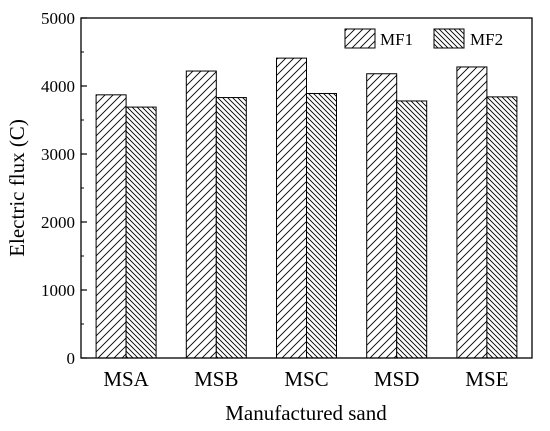 This screenshot has height=431, width=550. I want to click on bar-mf2-msd, so click(412, 229).